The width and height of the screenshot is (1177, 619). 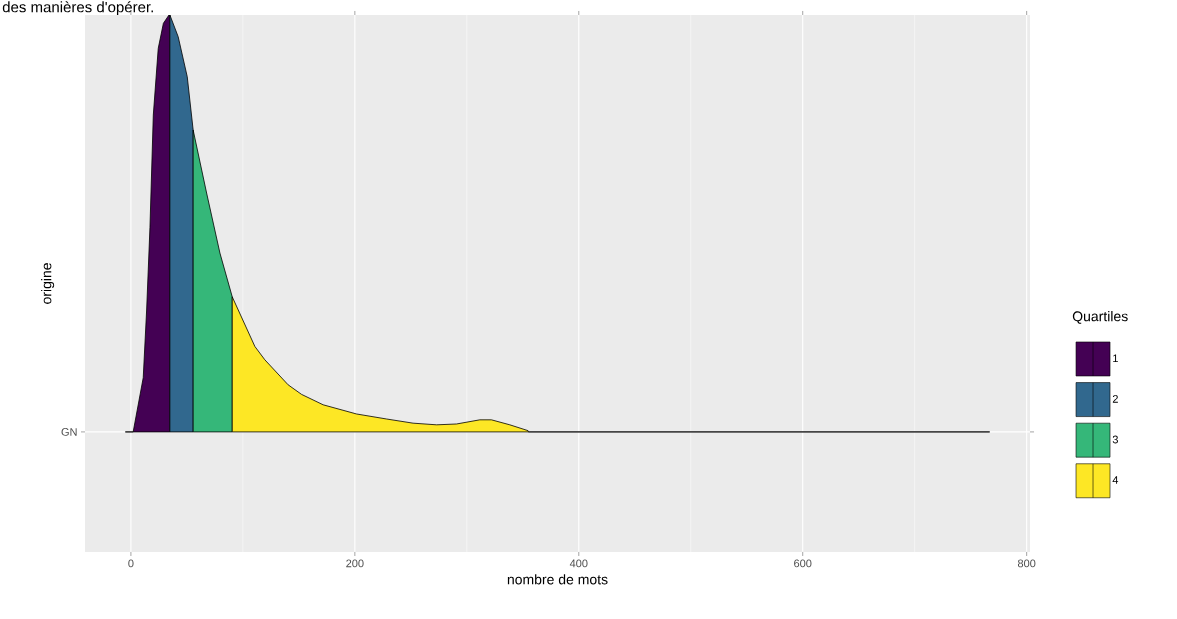 I want to click on text: 1, so click(x=1115, y=358).